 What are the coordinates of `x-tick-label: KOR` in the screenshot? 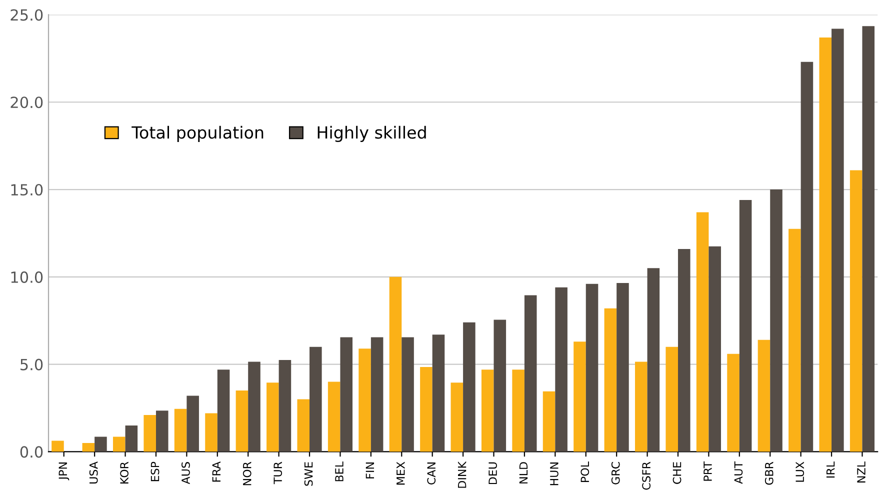 It's located at (124, 473).